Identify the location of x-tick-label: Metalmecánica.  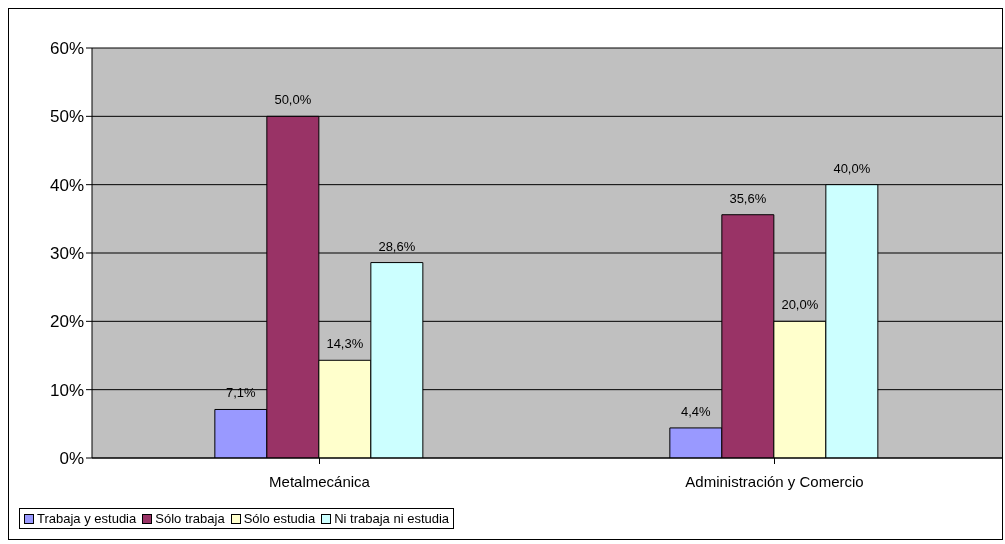
(320, 481).